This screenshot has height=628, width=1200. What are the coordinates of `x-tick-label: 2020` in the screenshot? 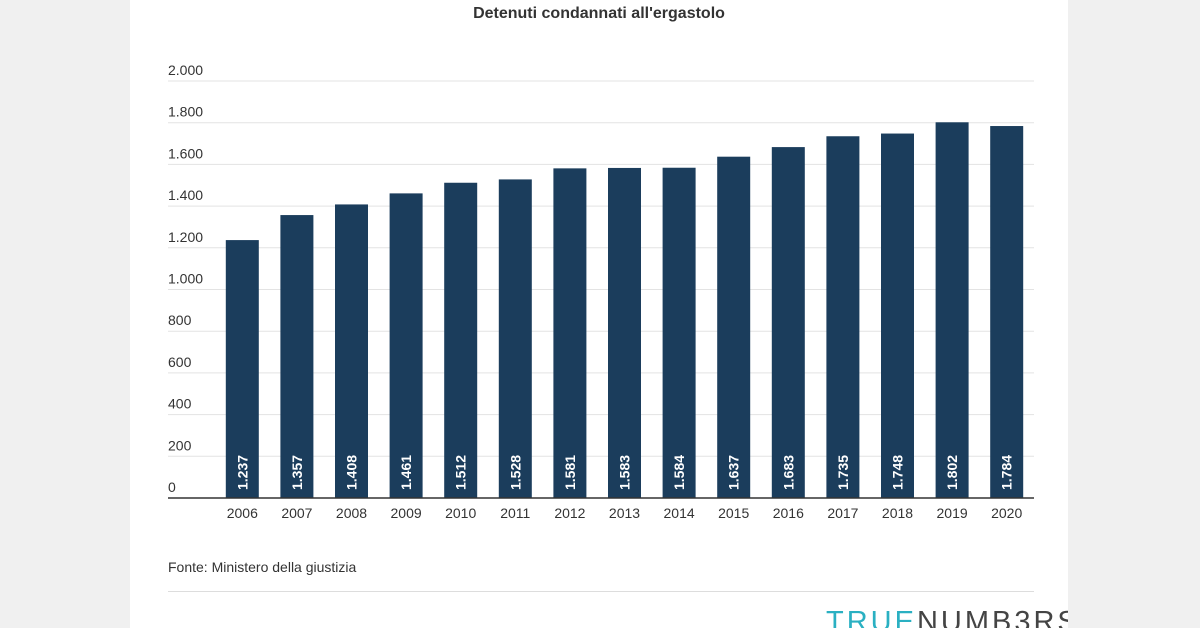 It's located at (1006, 513).